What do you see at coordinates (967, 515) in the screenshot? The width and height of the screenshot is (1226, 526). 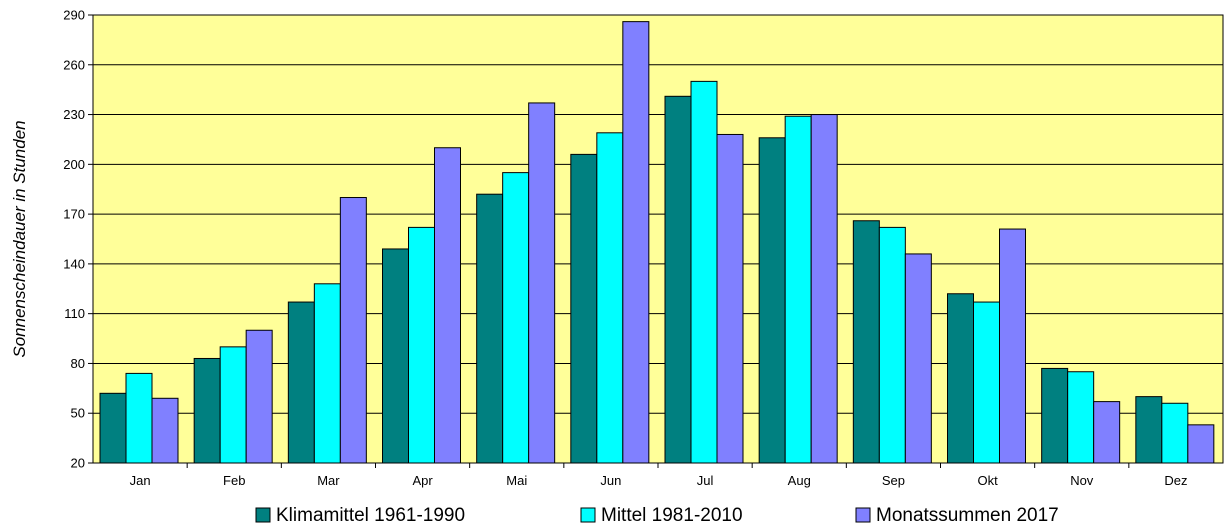 I see `legend-label: Monatssummen 2017` at bounding box center [967, 515].